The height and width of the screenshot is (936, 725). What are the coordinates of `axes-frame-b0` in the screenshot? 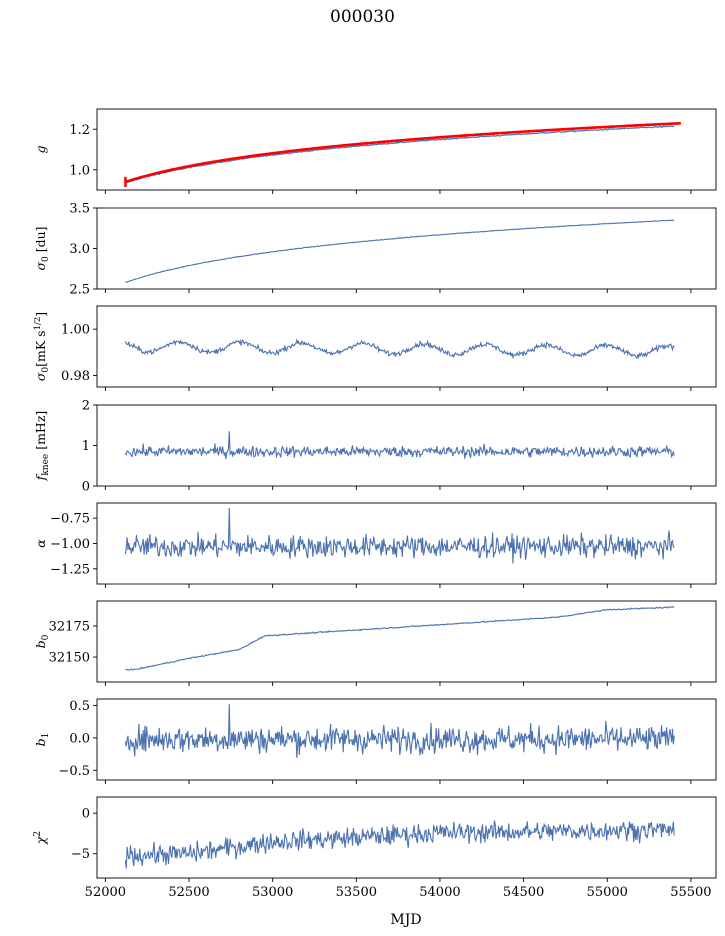 It's located at (406, 641).